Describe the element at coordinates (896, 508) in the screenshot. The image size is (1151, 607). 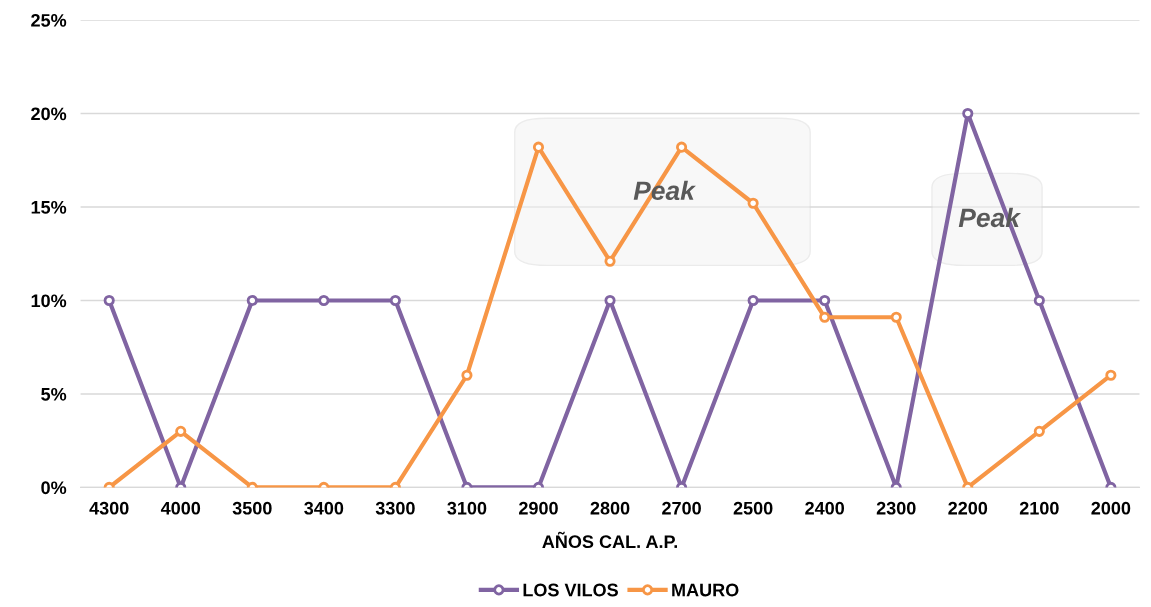
I see `x-tick-label: 2300` at that location.